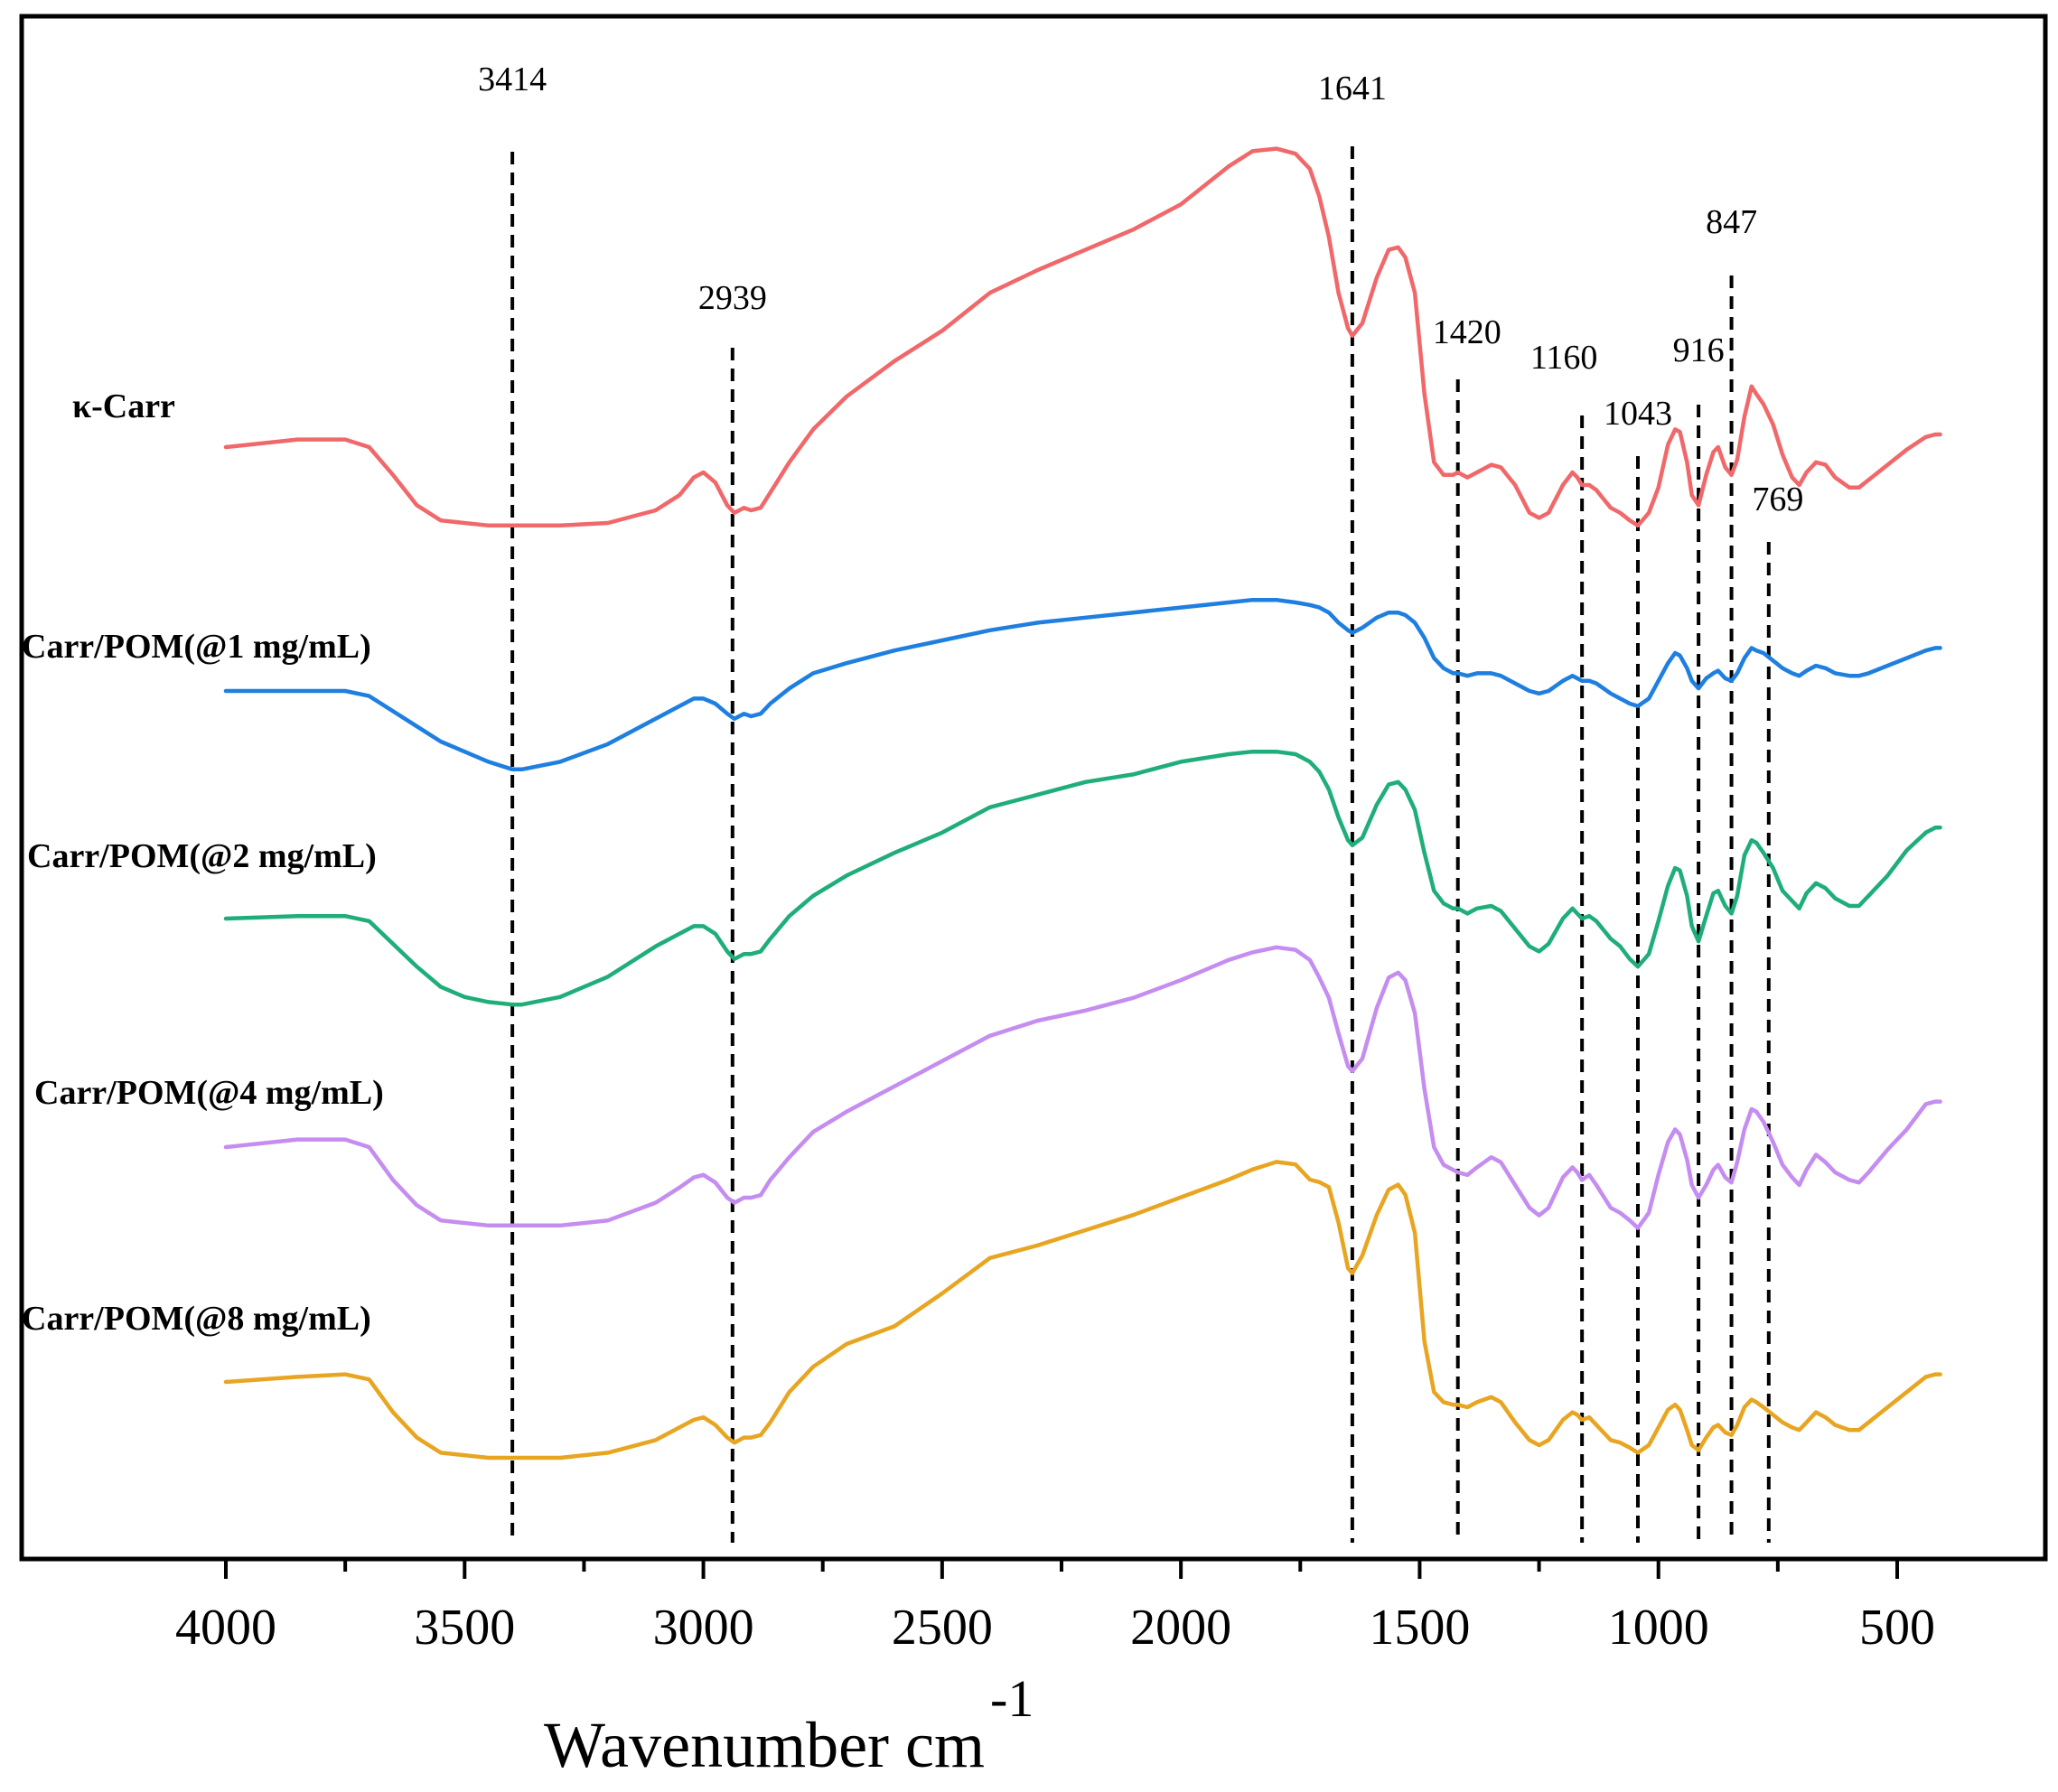 This screenshot has width=2058, height=1792. I want to click on peak-marker-label: 2939, so click(732, 298).